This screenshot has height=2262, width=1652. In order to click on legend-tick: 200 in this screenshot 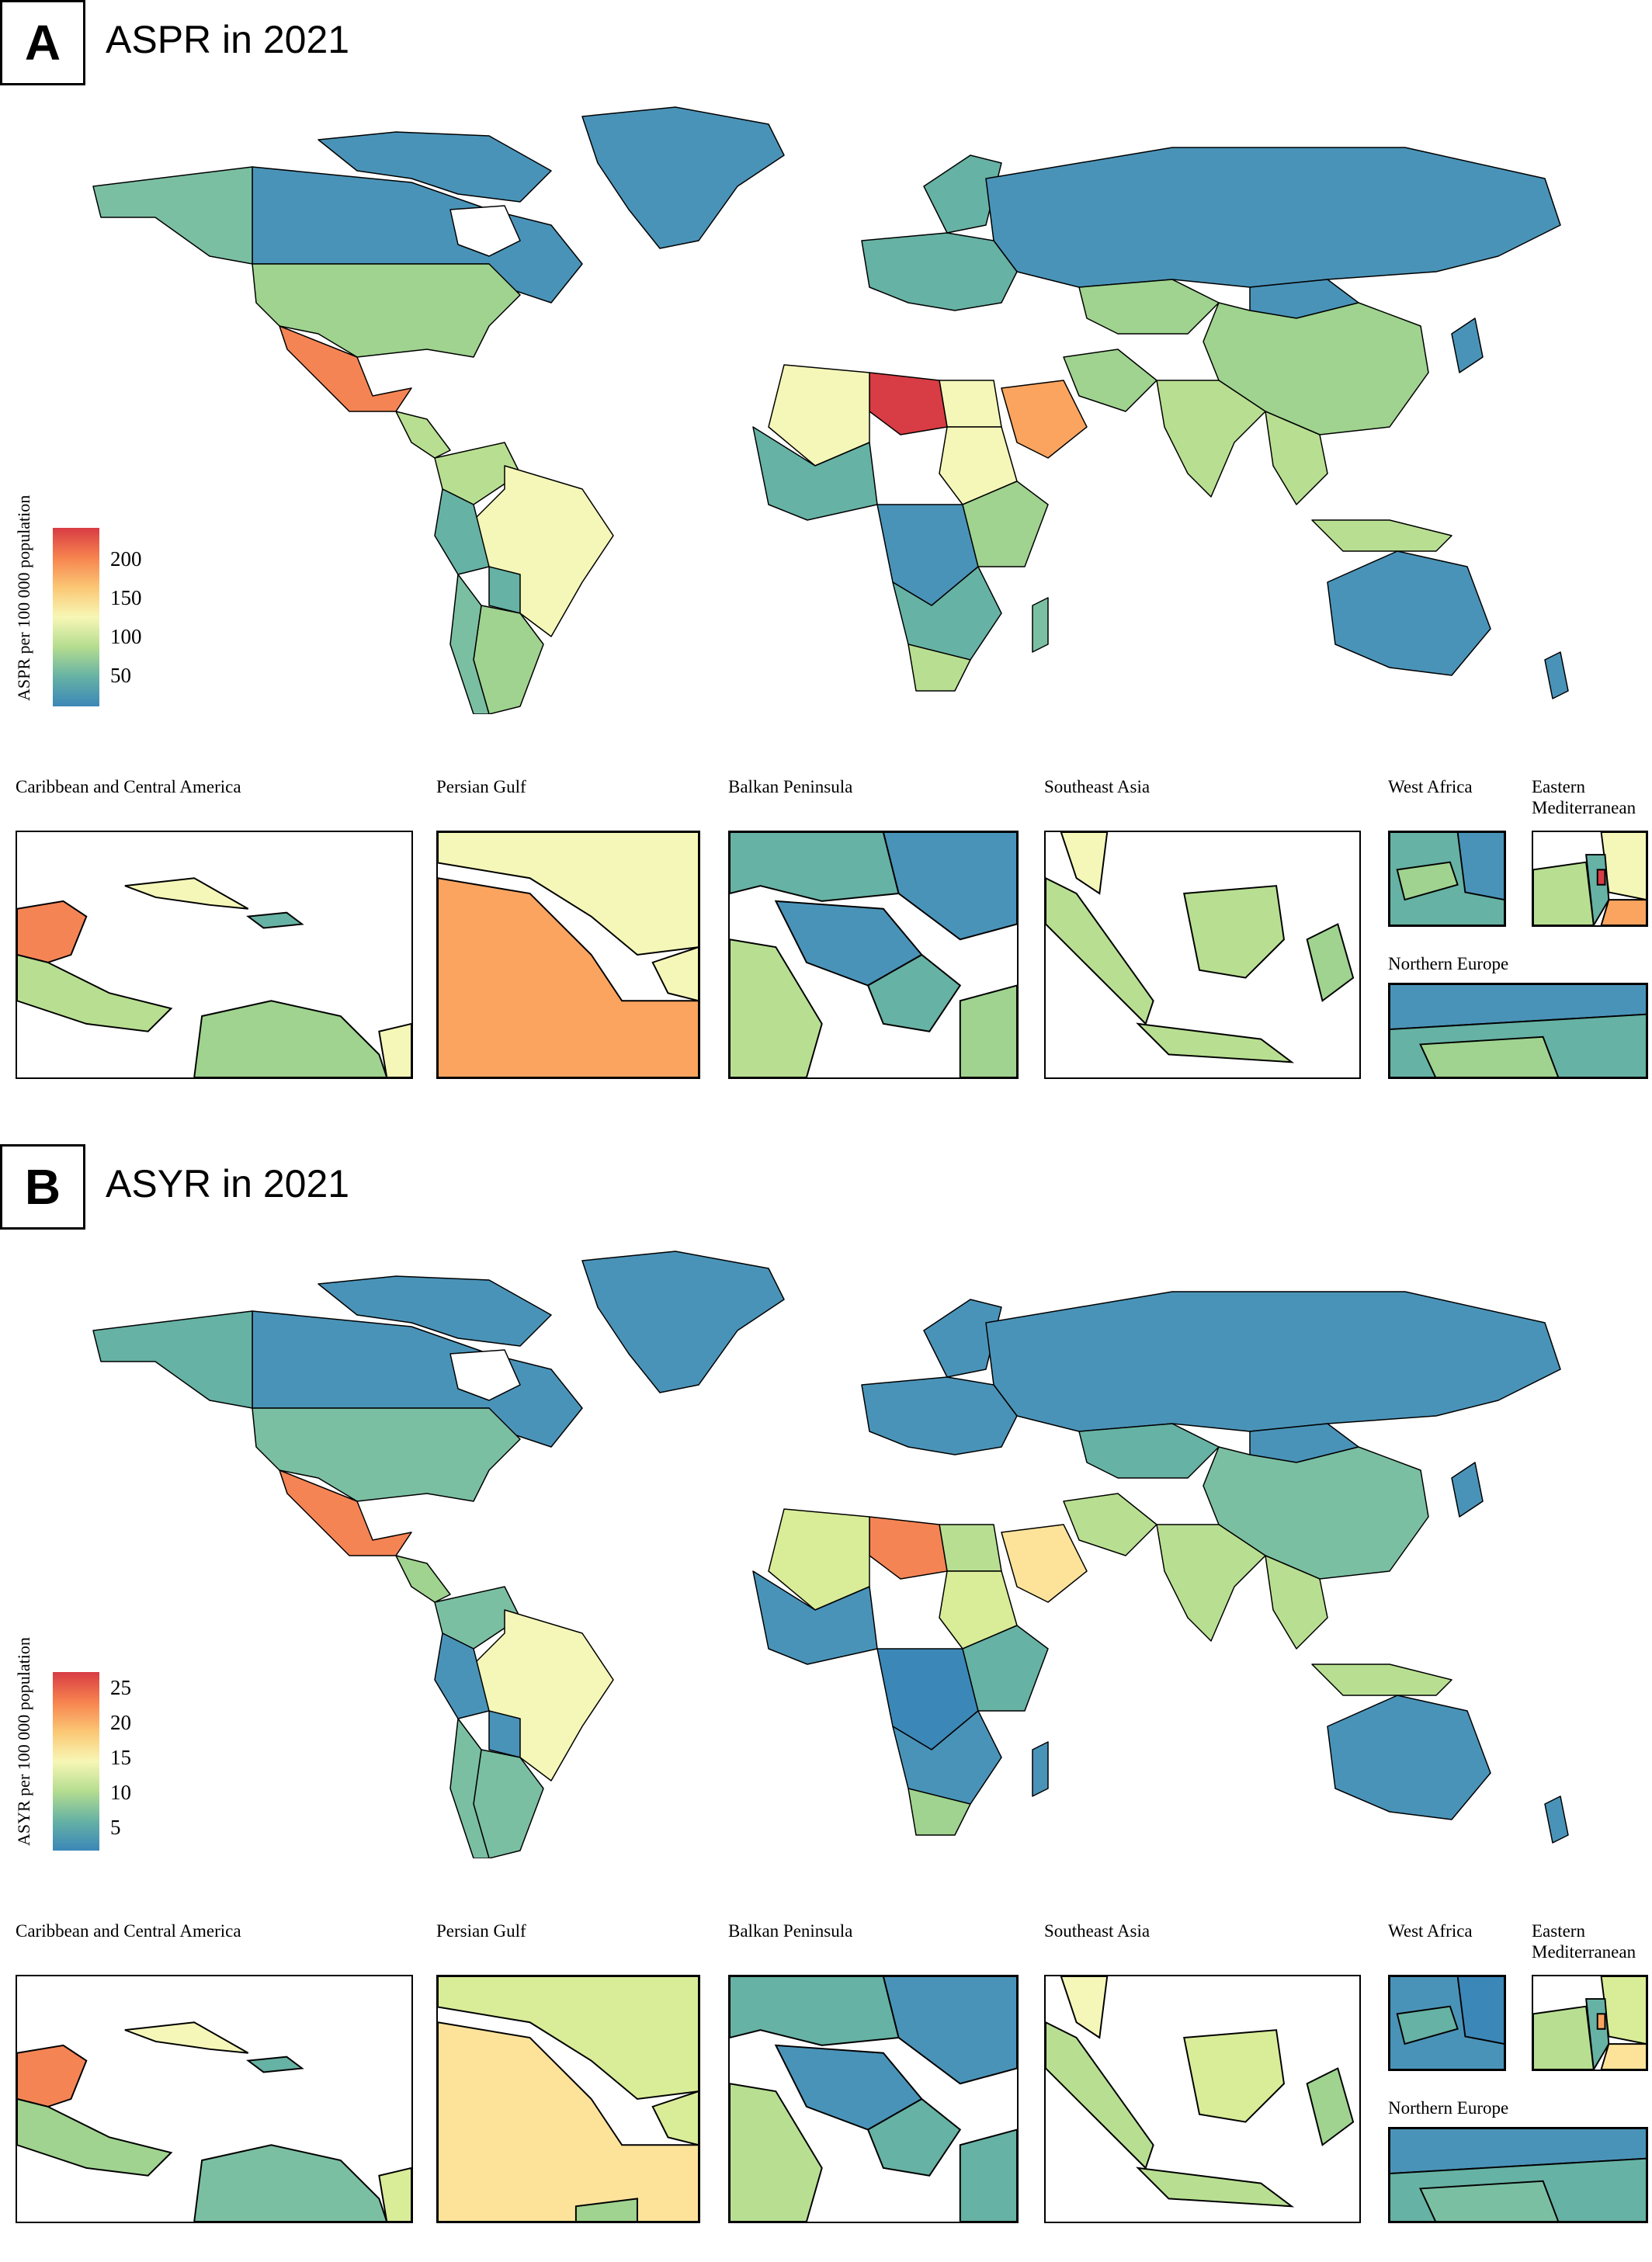, I will do `click(126, 559)`.